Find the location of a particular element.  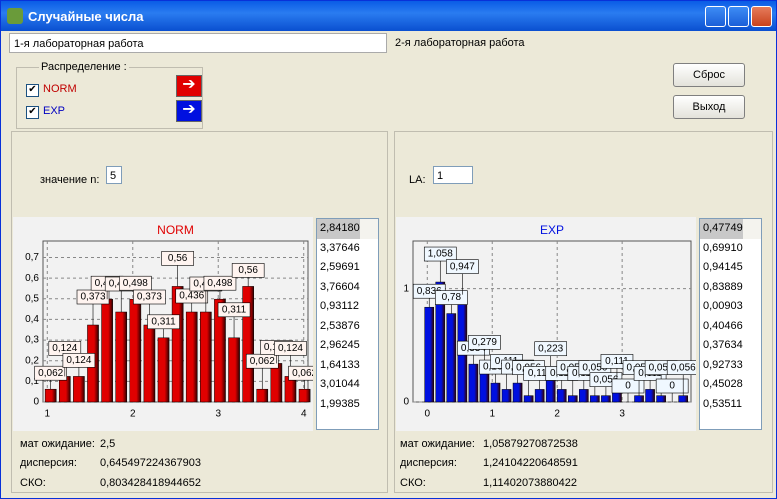

stat-value: 0,803428418944652 is located at coordinates (150, 483).